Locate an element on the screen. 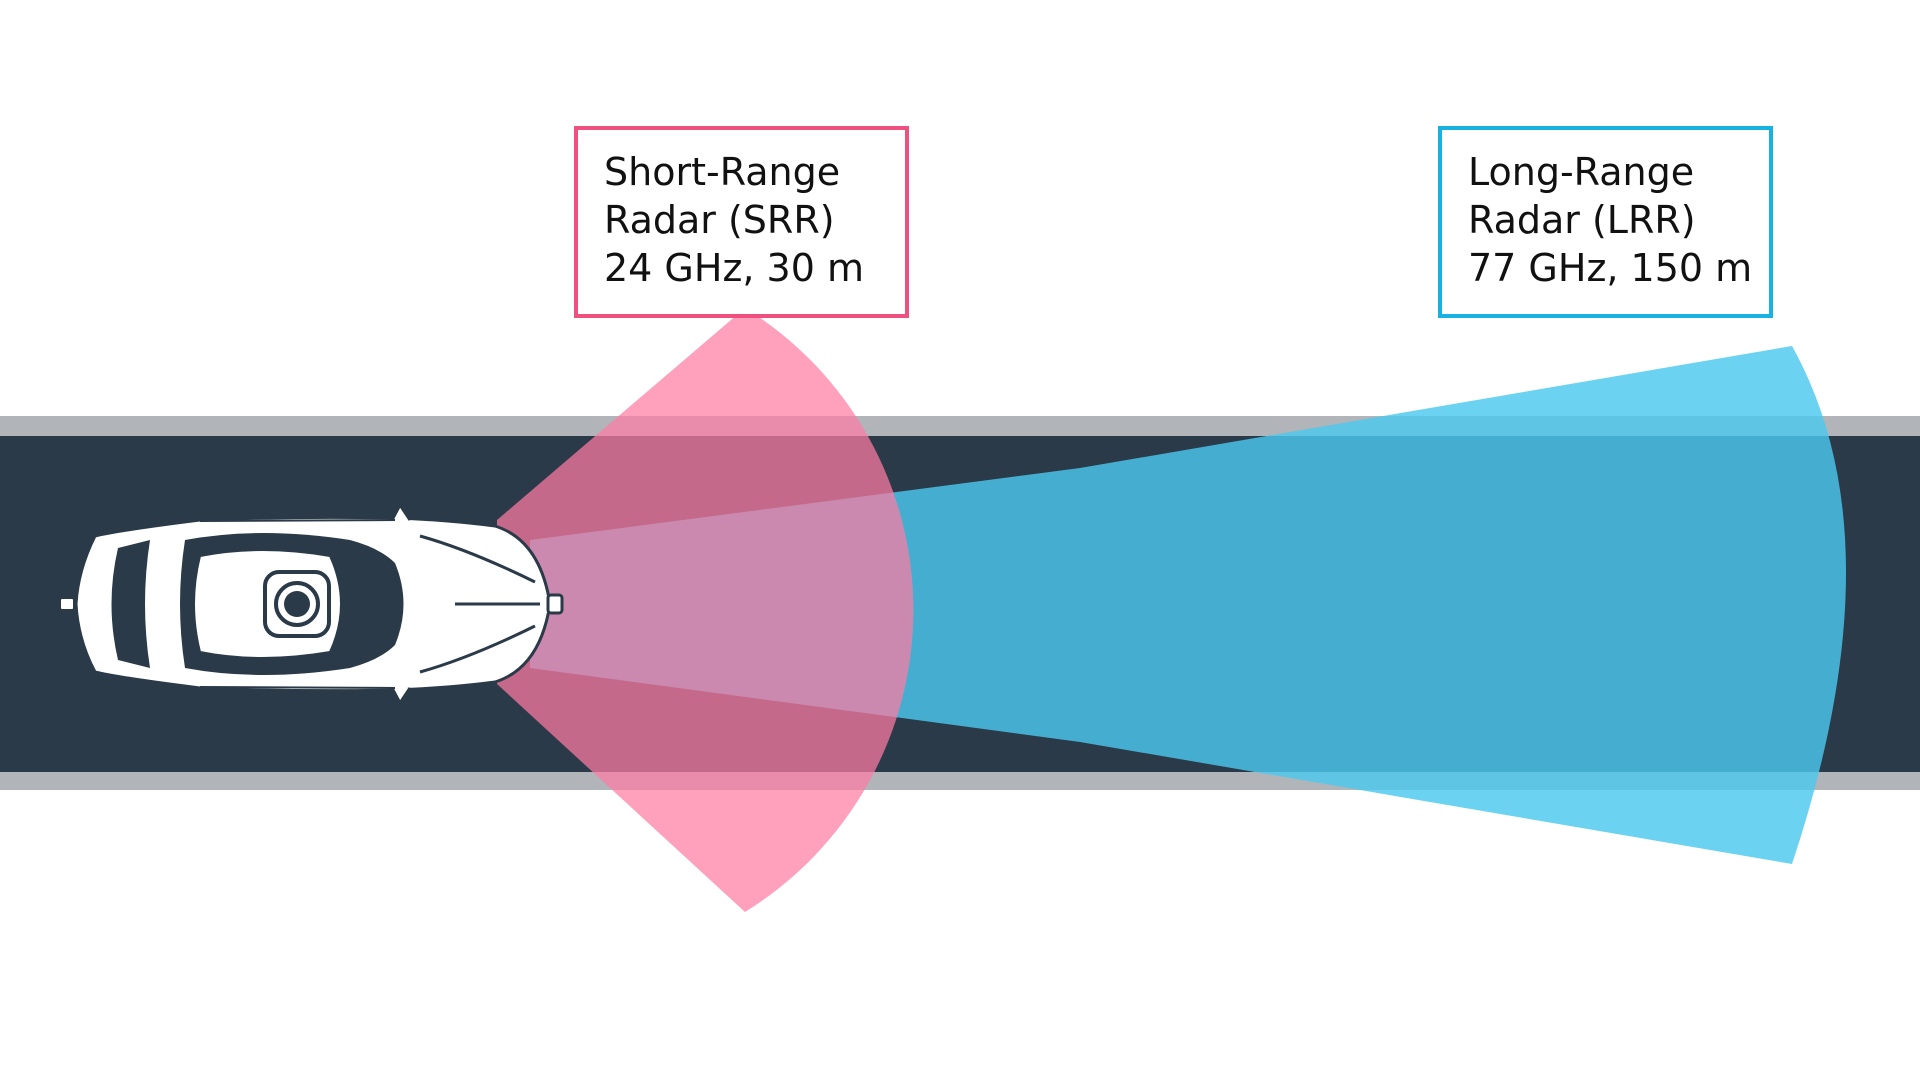 Image resolution: width=1920 pixels, height=1080 pixels. front-sensor-mount is located at coordinates (555, 604).